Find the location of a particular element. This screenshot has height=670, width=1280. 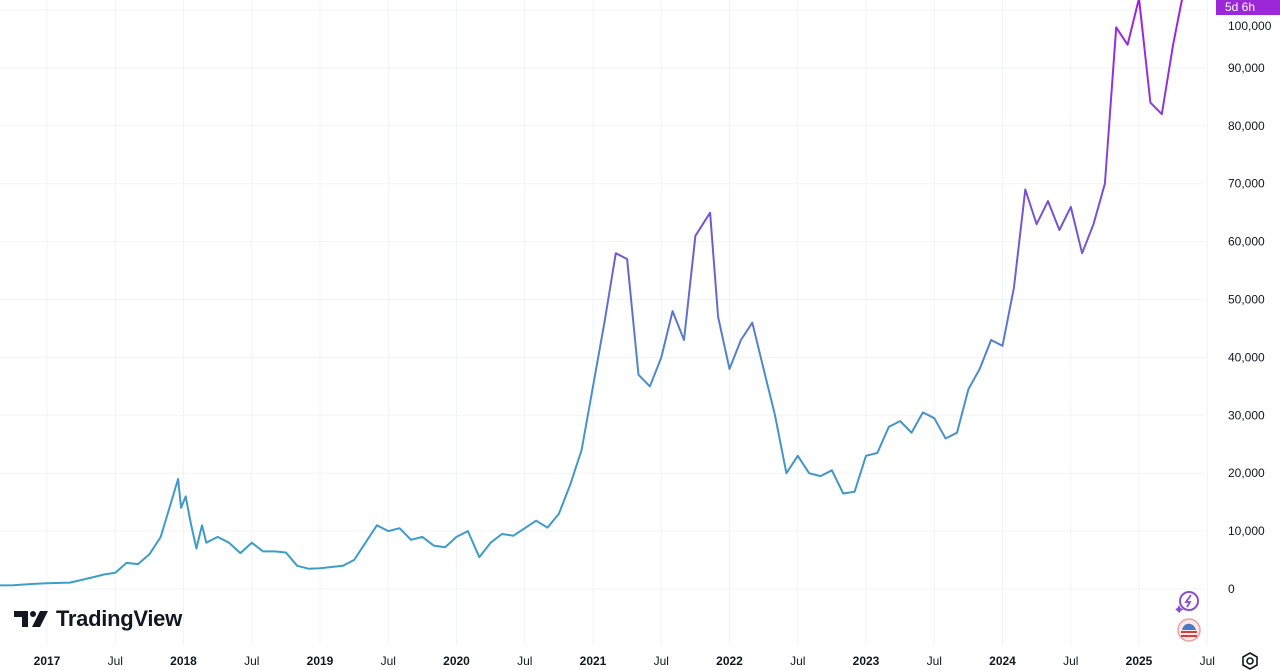

x-tick-label: 2024 is located at coordinates (1002, 661).